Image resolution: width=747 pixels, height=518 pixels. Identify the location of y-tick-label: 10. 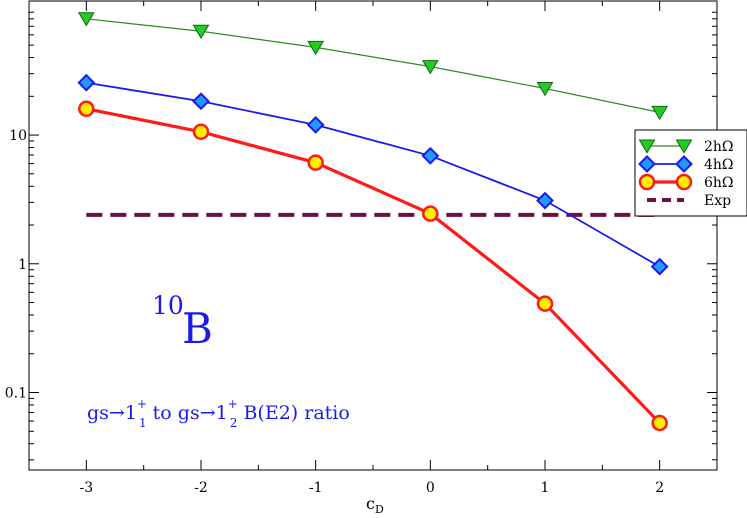
(18, 136).